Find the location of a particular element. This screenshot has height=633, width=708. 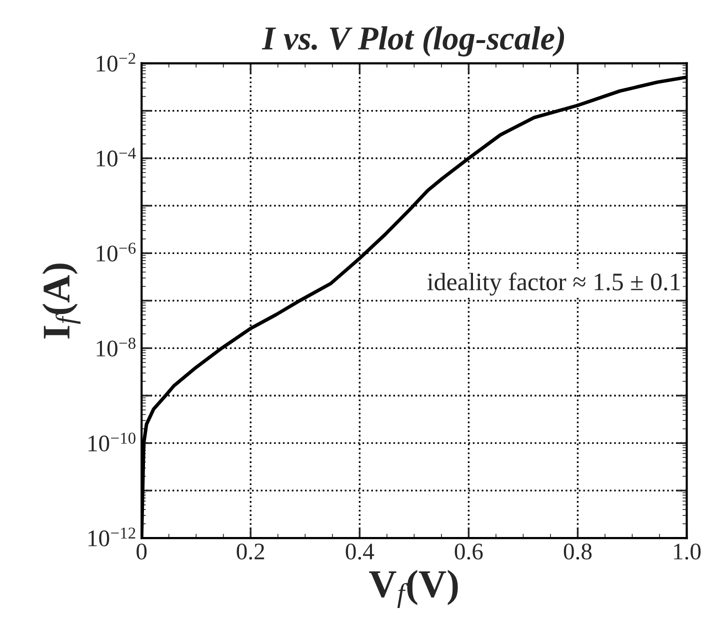

y-tick-label: 10$^{−4}$ is located at coordinates (116, 157).